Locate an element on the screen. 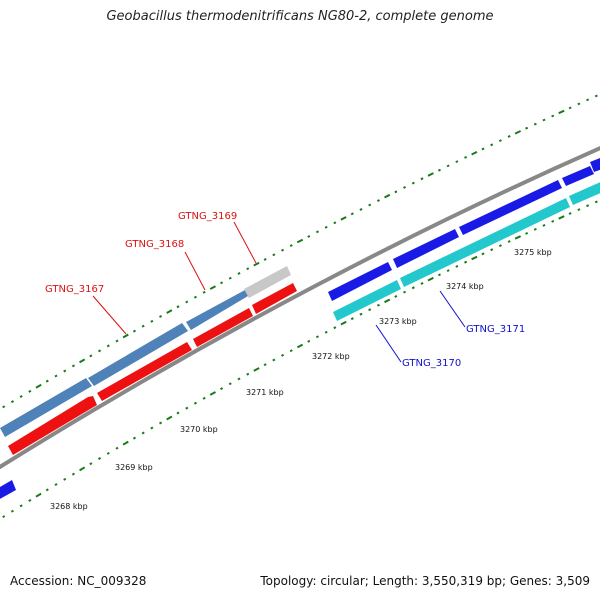  tick-label: 3272 kbp is located at coordinates (331, 356).